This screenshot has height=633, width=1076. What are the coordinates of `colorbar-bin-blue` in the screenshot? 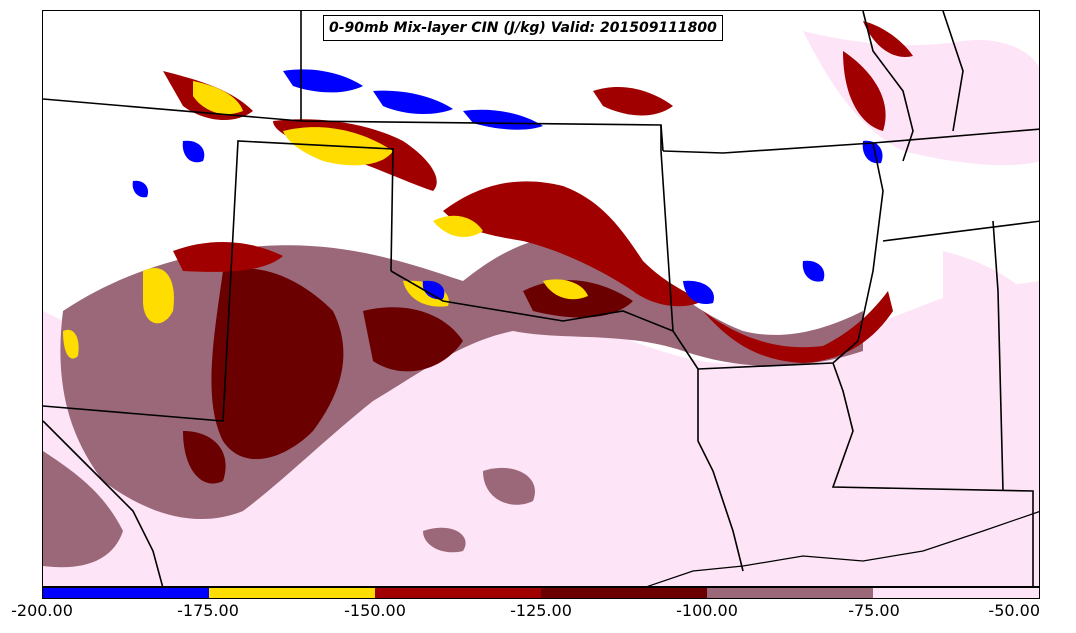 It's located at (126, 593).